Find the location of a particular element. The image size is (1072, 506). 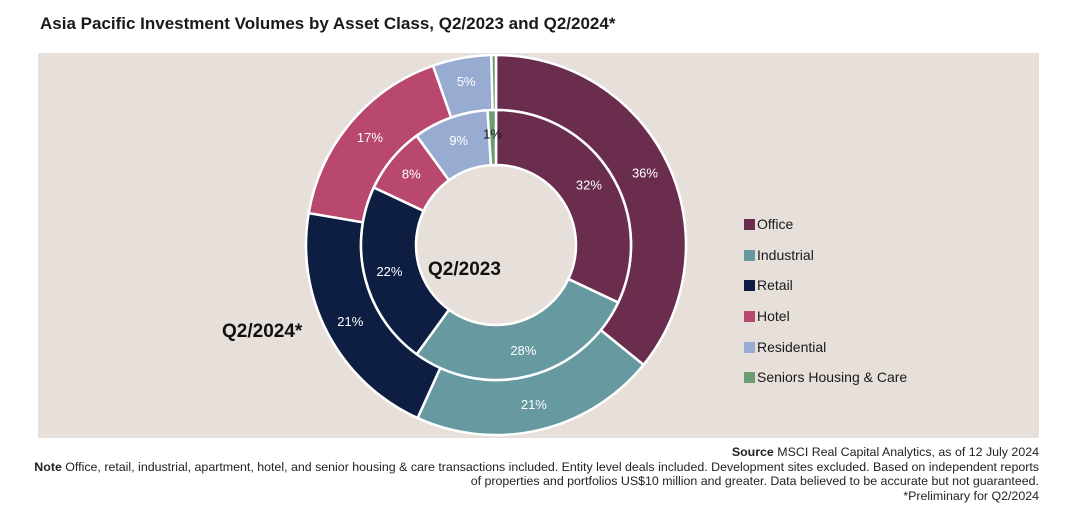

inner-label-industrial: 28% is located at coordinates (523, 350).